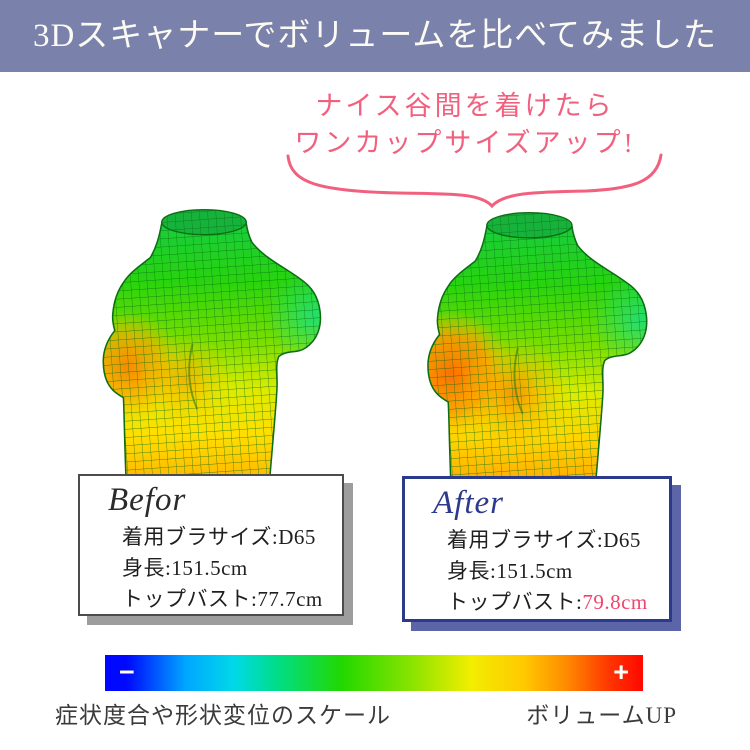  What do you see at coordinates (601, 715) in the screenshot?
I see `scale-right-label: ボリュームUP` at bounding box center [601, 715].